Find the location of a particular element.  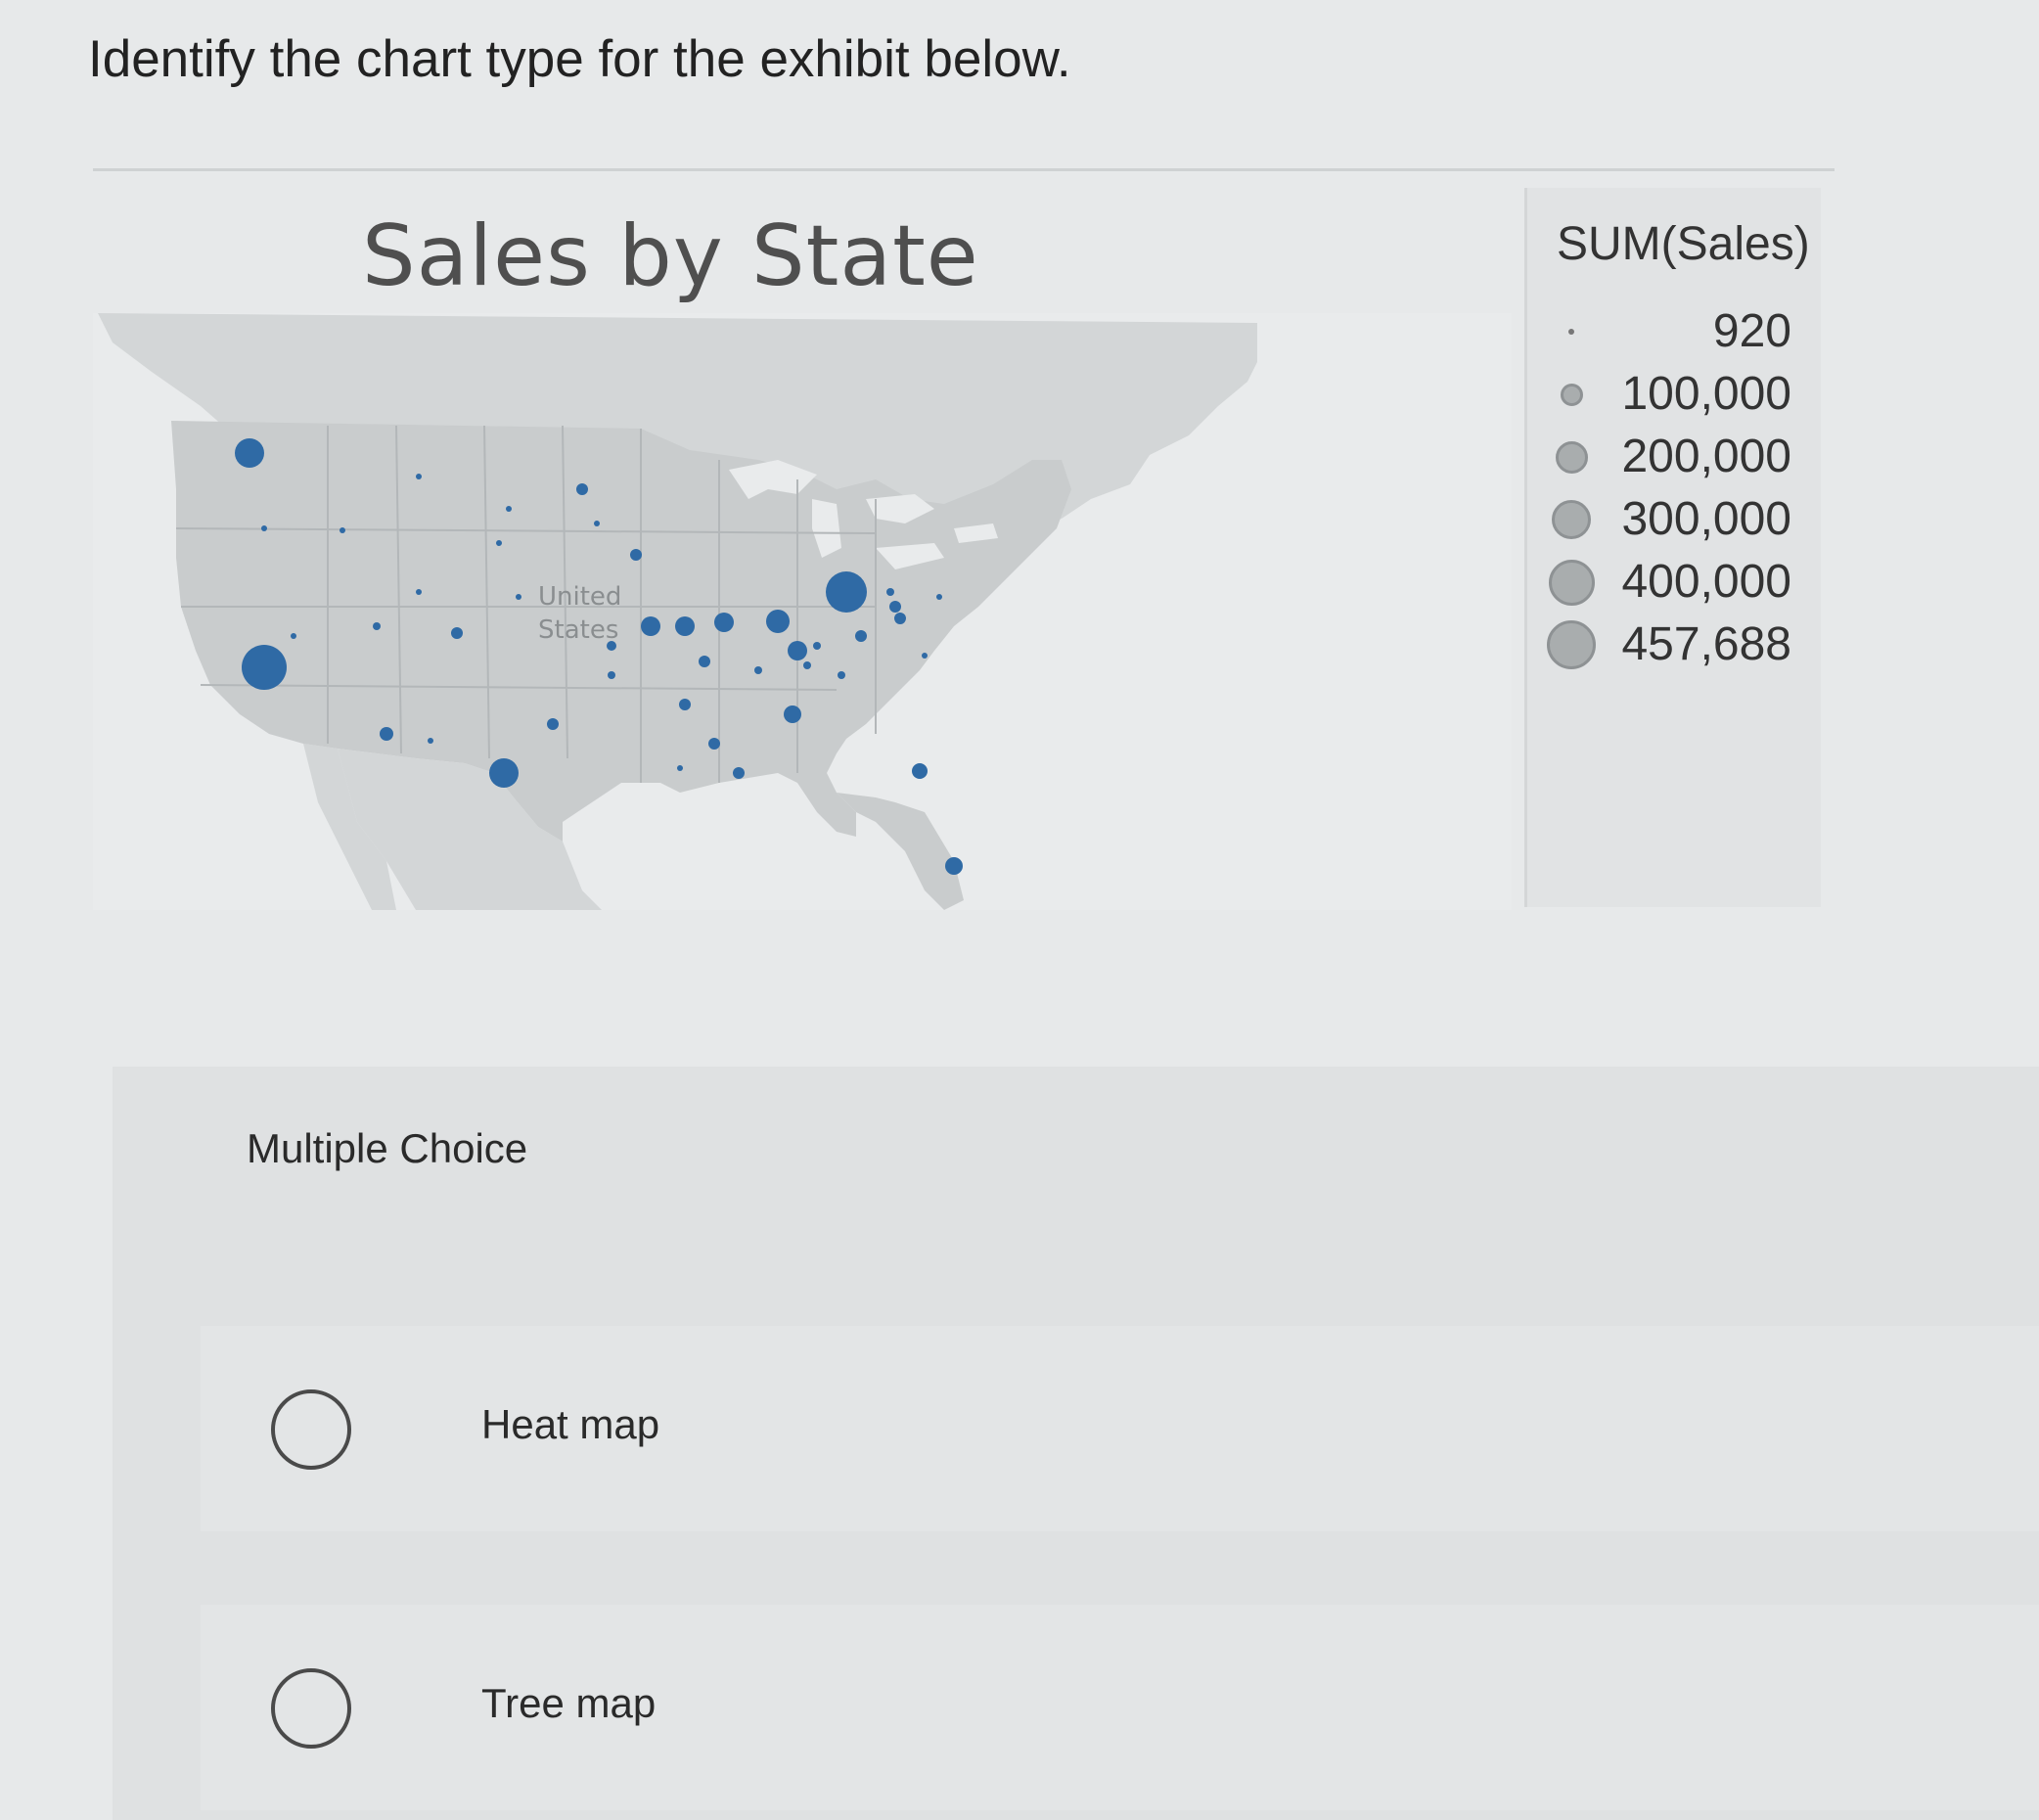

baja-peninsula is located at coordinates (349, 827).